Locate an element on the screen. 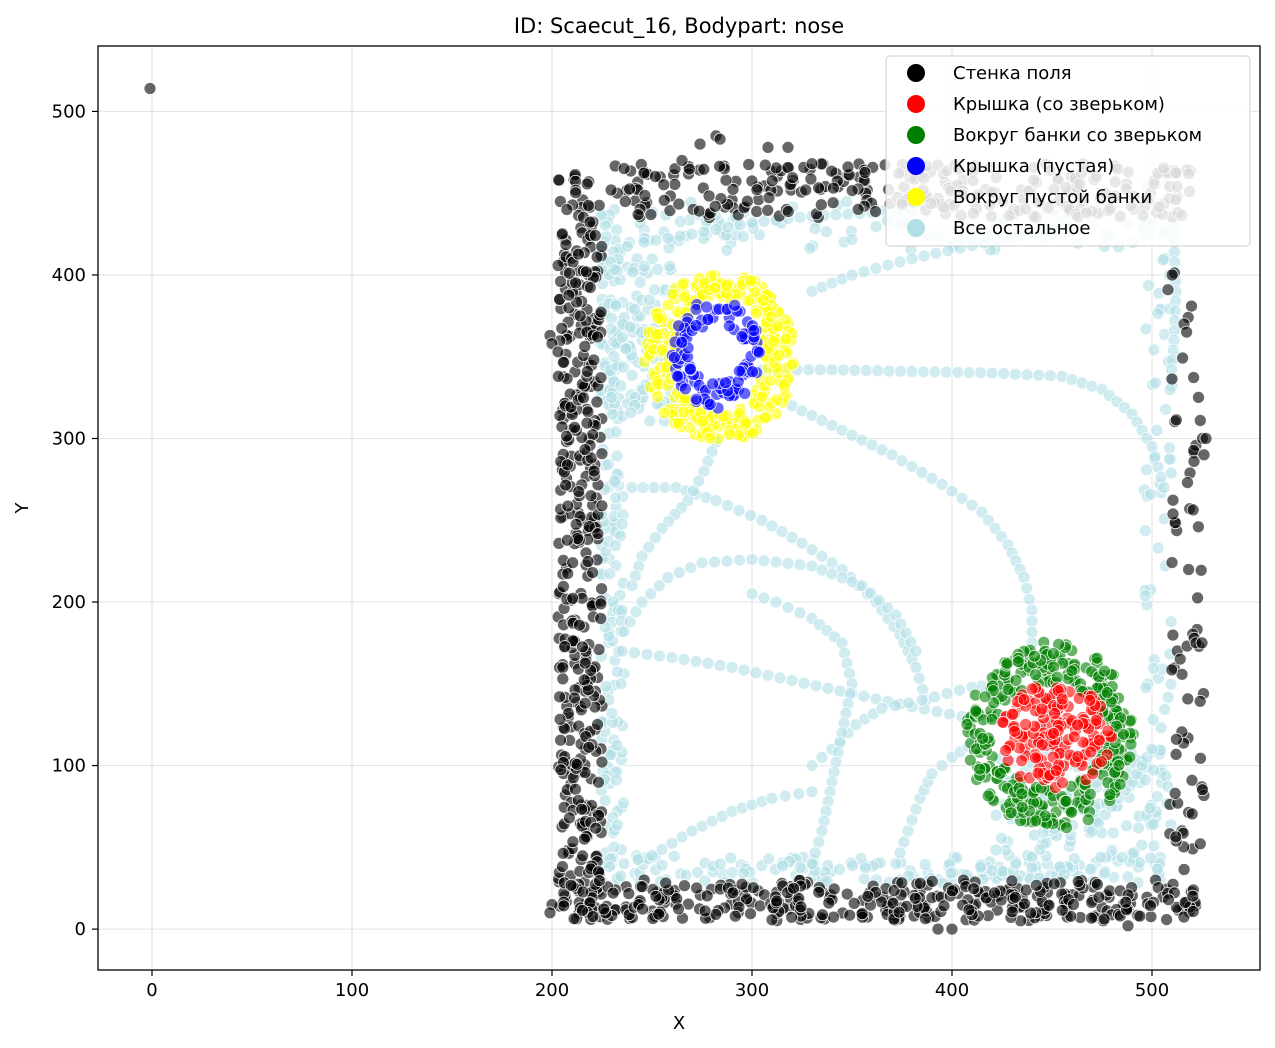  y-tick-label: 300 is located at coordinates (69, 438).